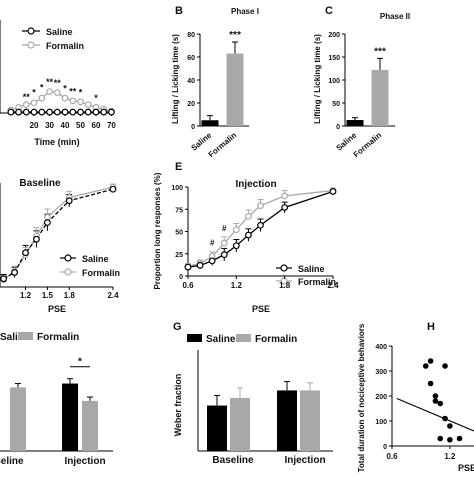 The height and width of the screenshot is (479, 474). What do you see at coordinates (235, 35) in the screenshot?
I see `significance-b: ***` at bounding box center [235, 35].